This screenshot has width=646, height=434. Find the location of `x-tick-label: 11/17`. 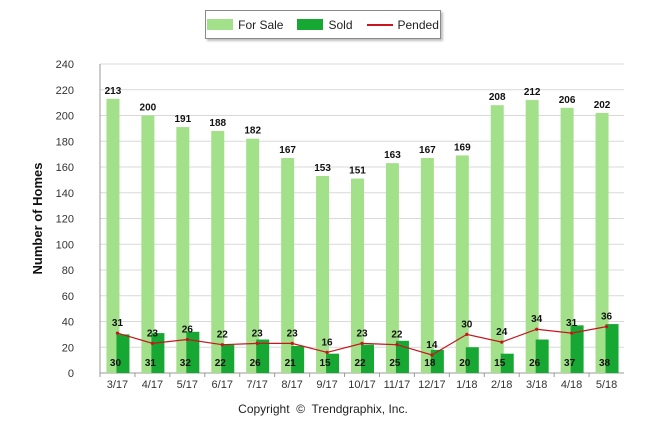

x-tick-label: 11/17 is located at coordinates (397, 385).